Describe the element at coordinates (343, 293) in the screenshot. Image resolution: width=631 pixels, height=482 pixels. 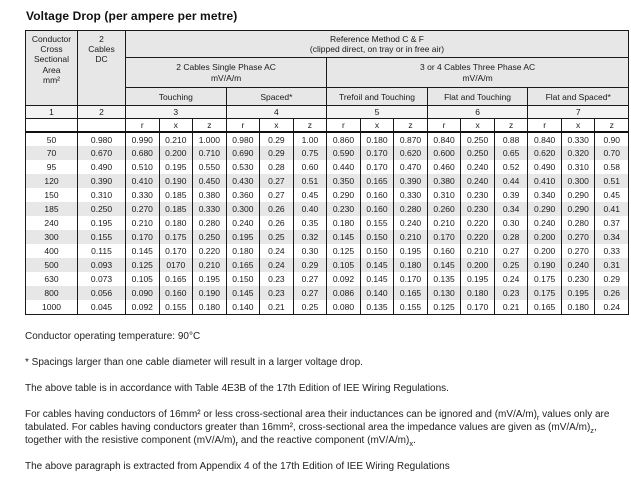
I see `cell-value: 0.086` at that location.